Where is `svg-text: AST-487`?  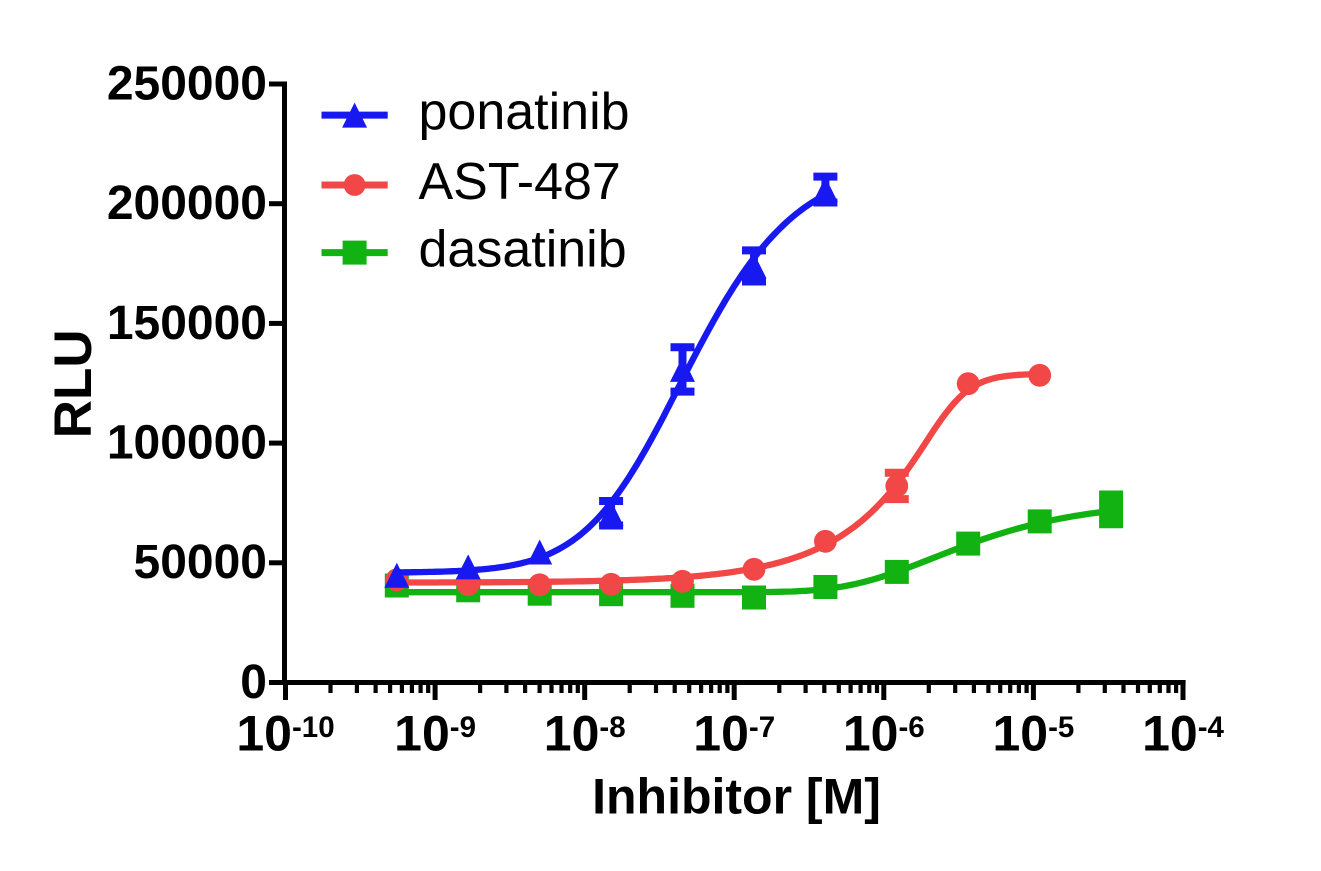 svg-text: AST-487 is located at coordinates (520, 182).